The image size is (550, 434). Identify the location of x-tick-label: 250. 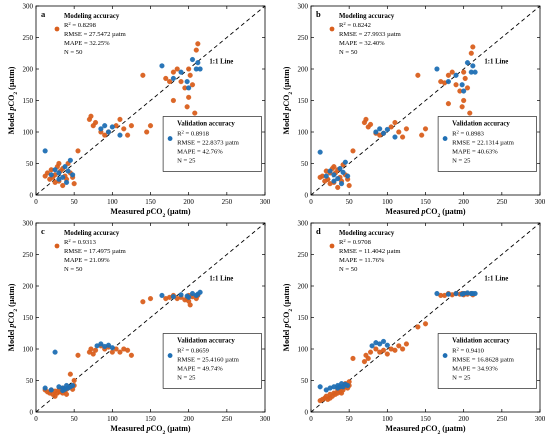
(502, 202).